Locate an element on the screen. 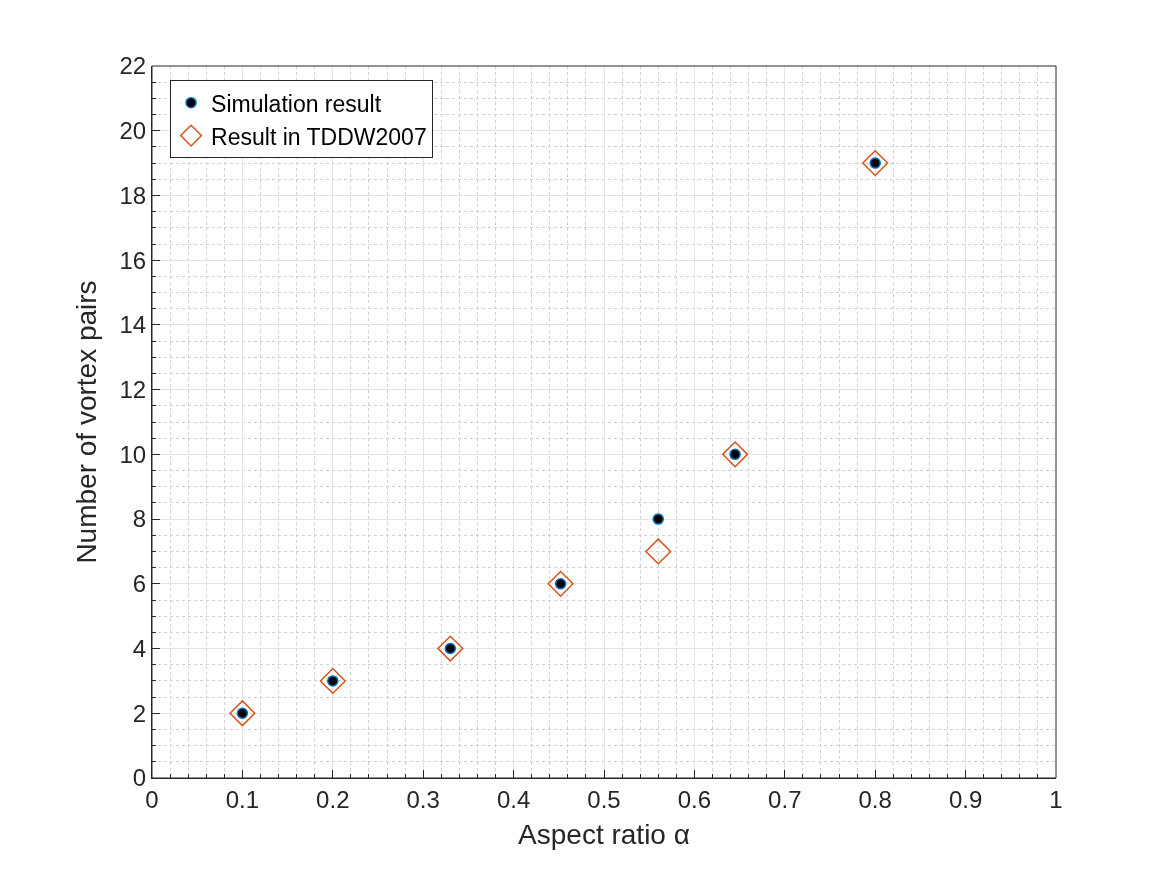 The image size is (1167, 875). x-tick-label: 0.8 is located at coordinates (875, 799).